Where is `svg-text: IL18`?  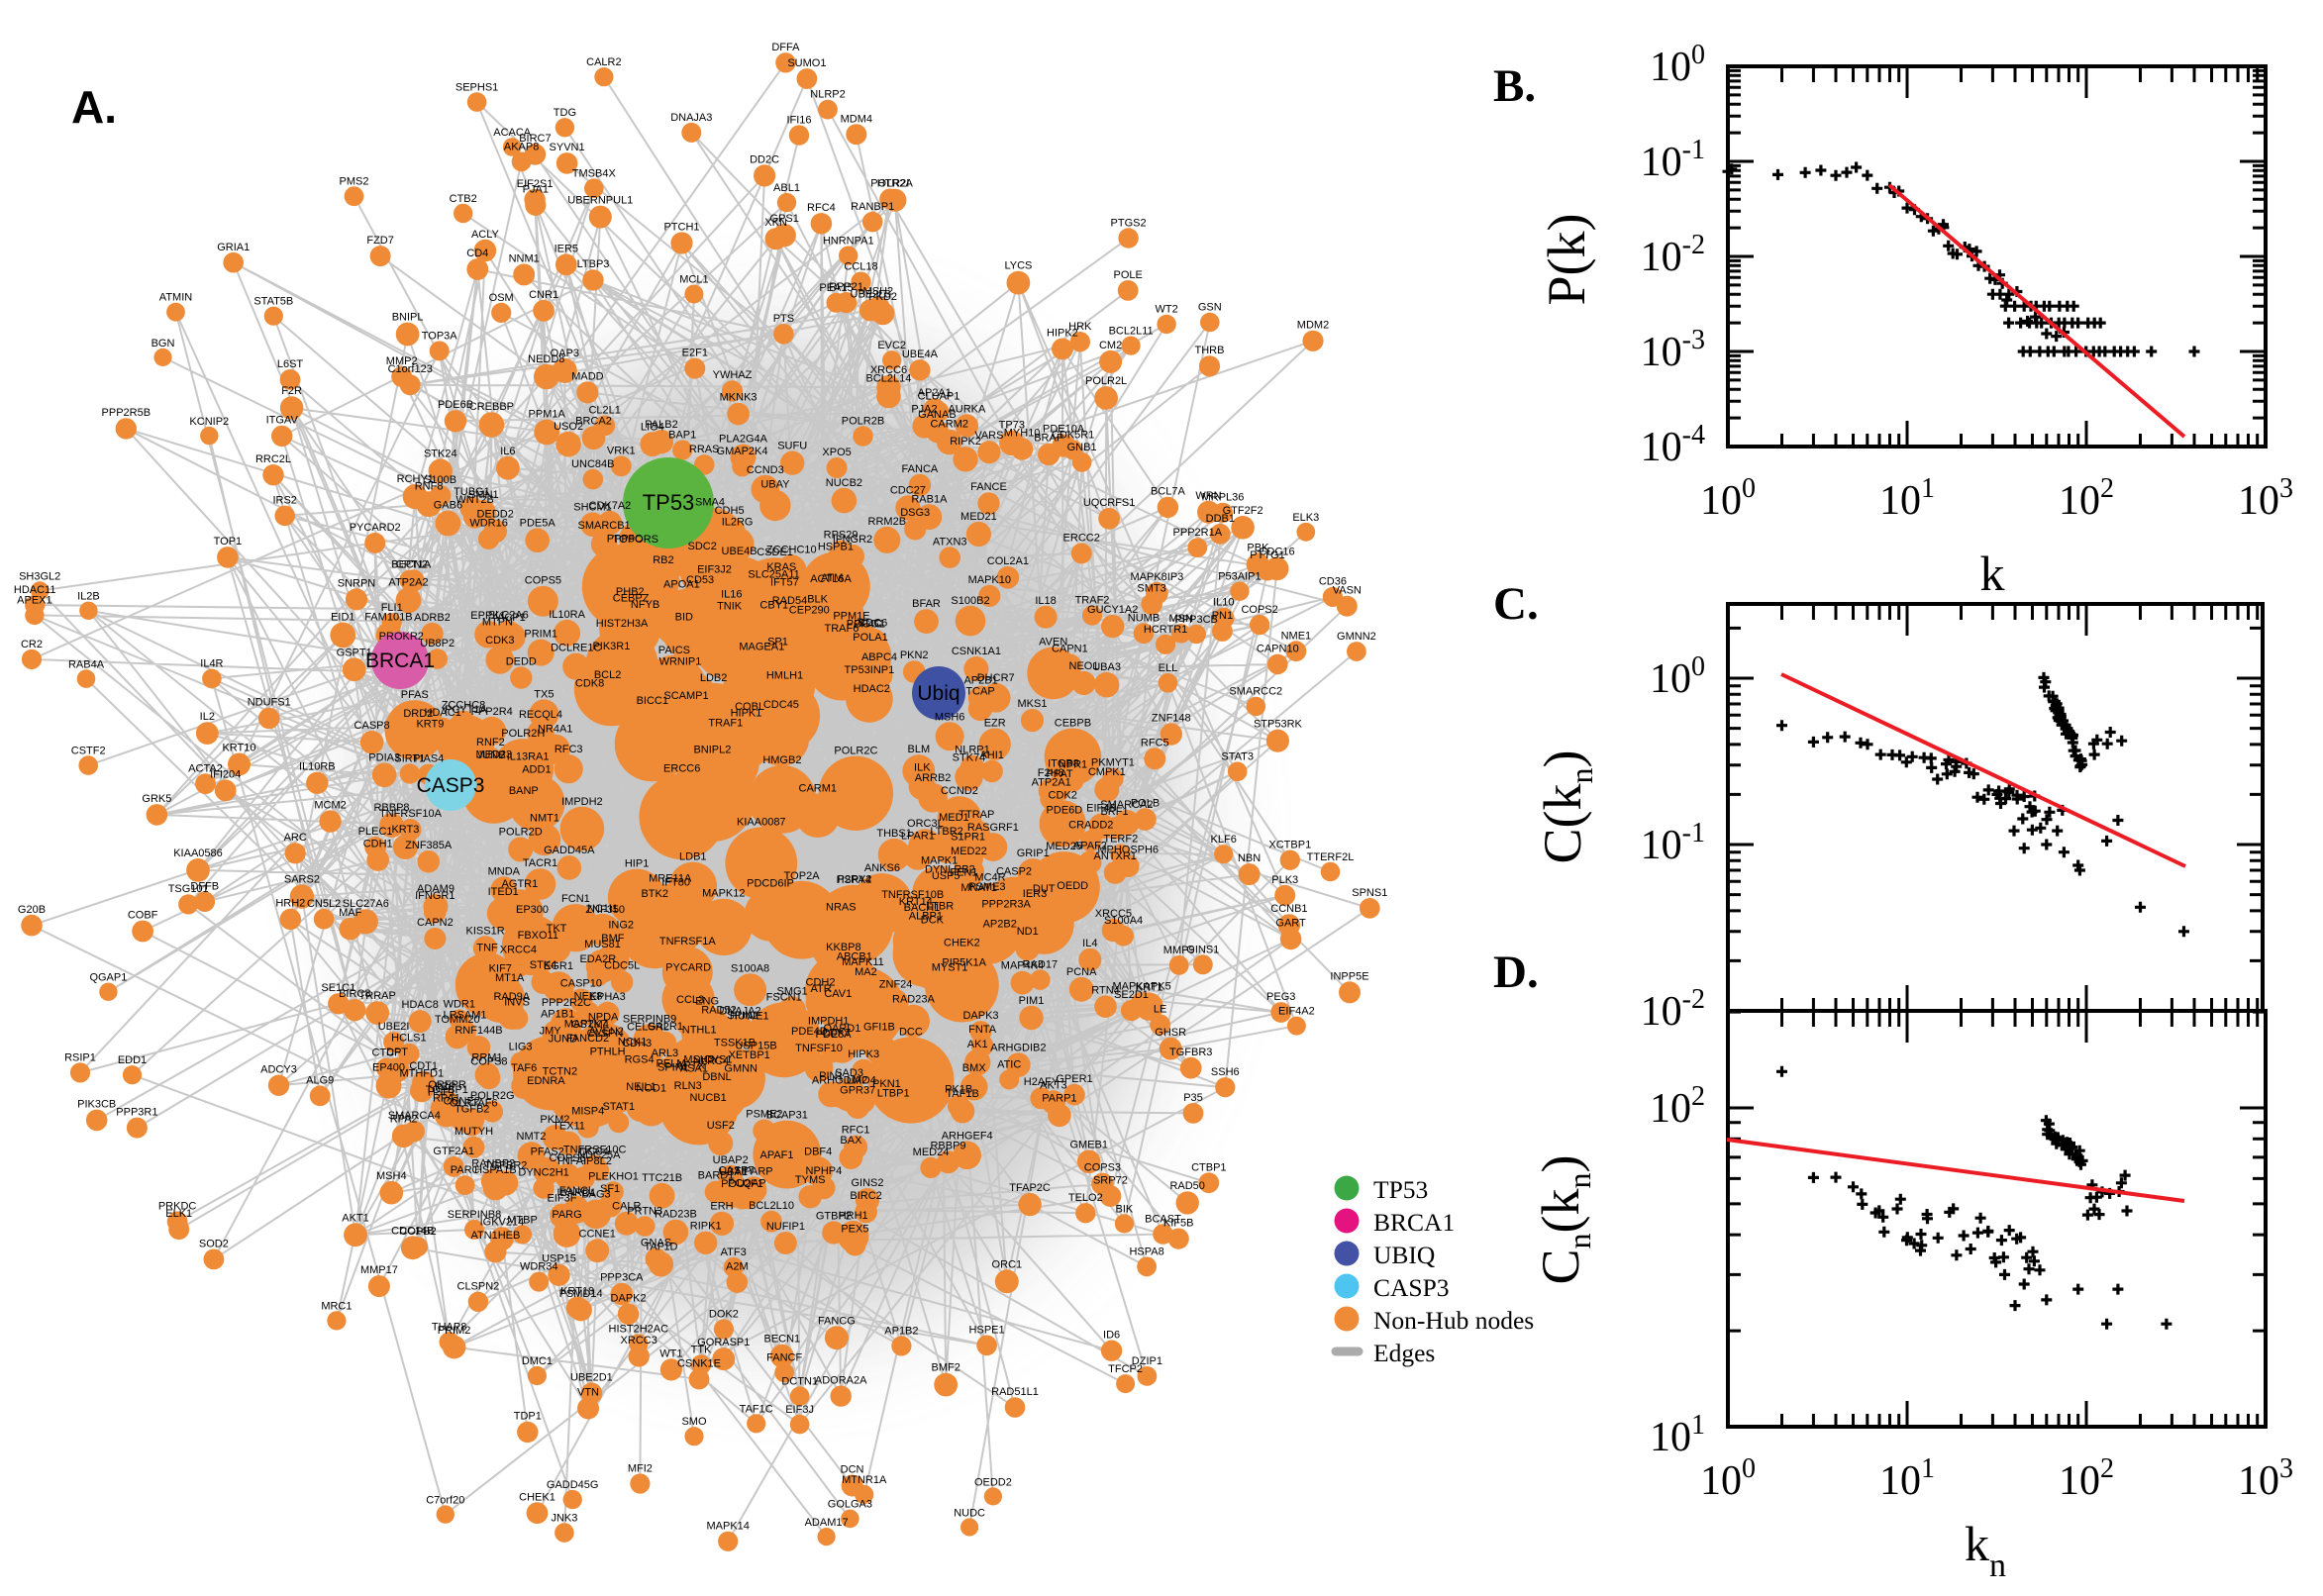
svg-text: IL18 is located at coordinates (1046, 601).